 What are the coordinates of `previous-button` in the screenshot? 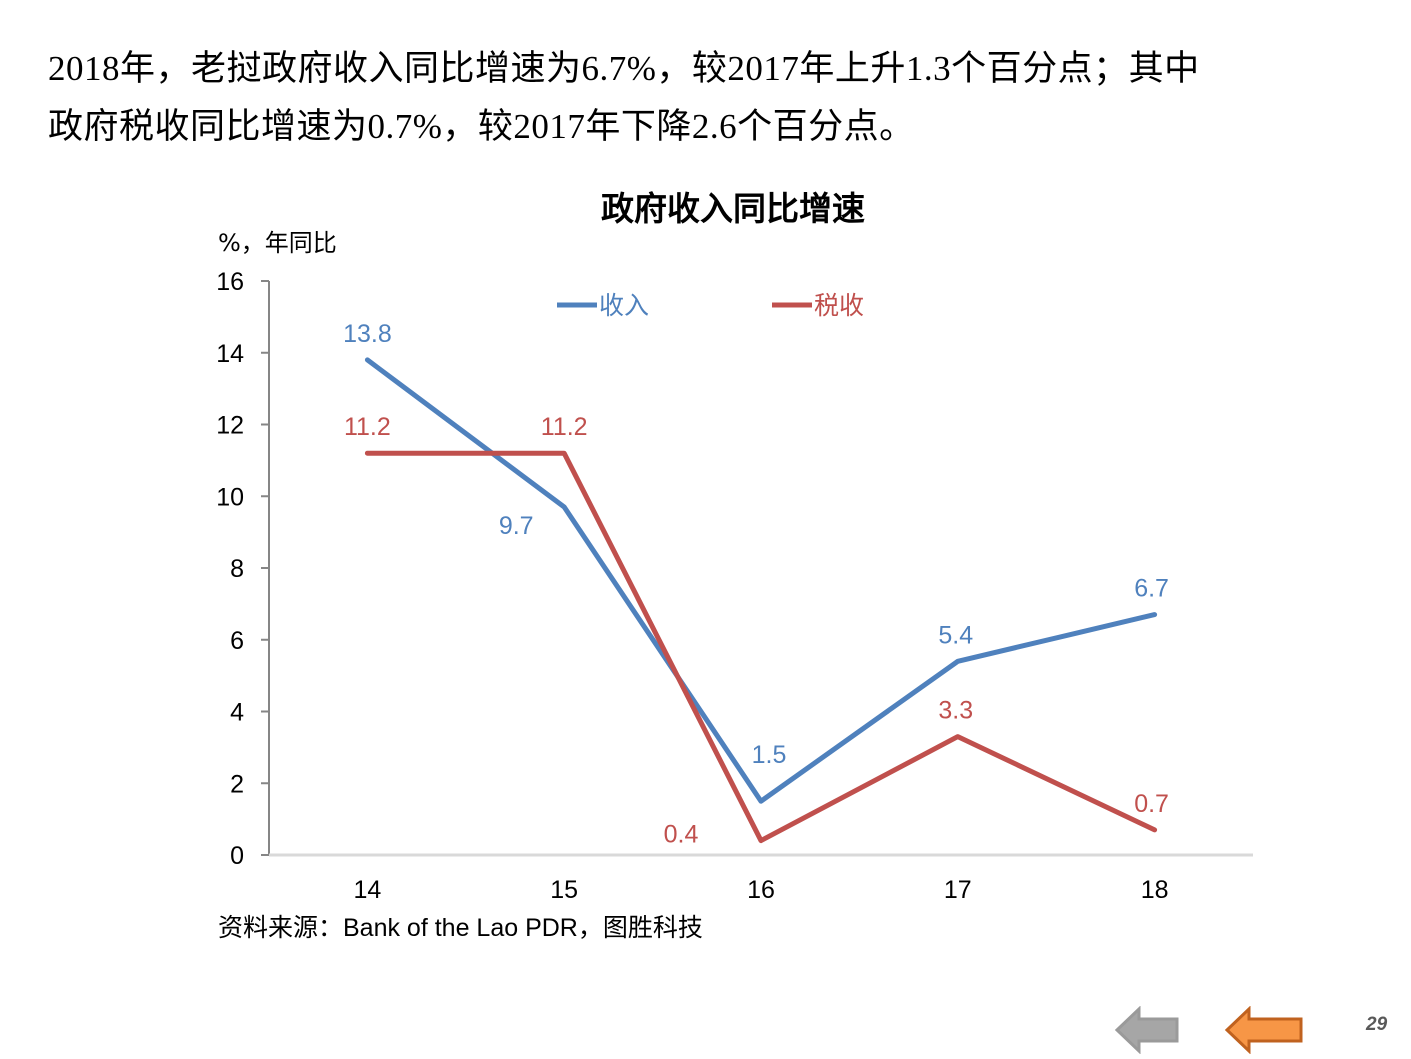 It's located at (1264, 1030).